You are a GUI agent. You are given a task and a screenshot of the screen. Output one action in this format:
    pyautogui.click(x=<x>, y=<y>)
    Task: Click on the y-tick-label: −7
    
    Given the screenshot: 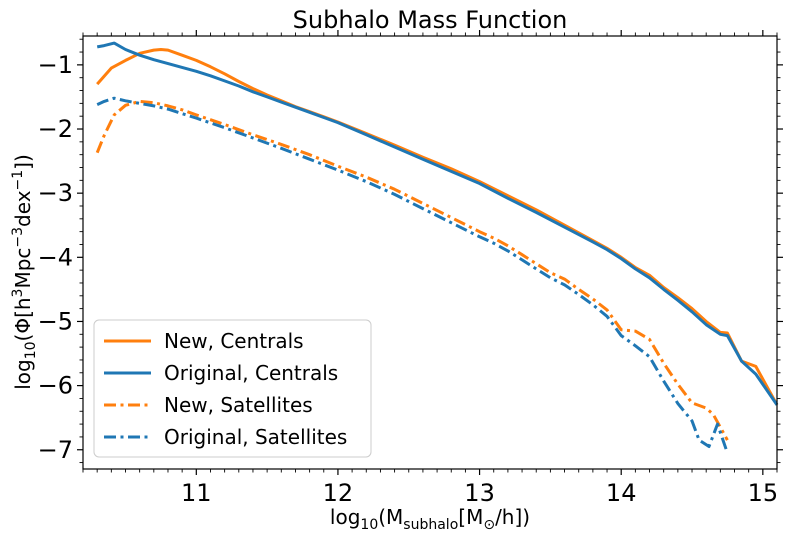 What is the action you would take?
    pyautogui.click(x=55, y=450)
    